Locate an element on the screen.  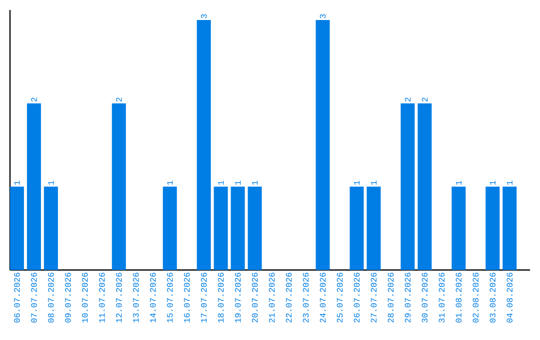
x-tick-label: 28.07.2026 is located at coordinates (391, 297).